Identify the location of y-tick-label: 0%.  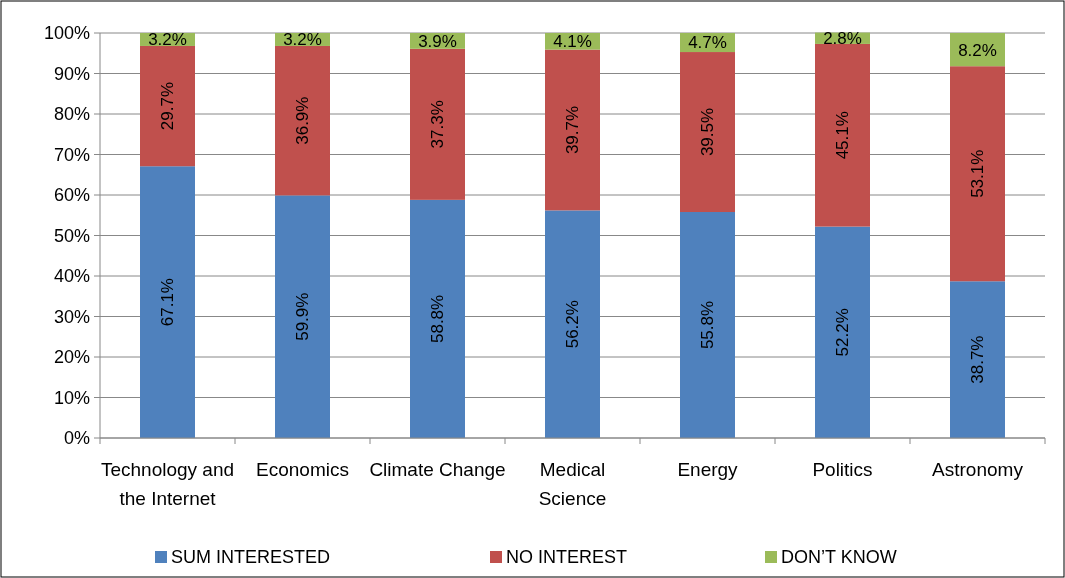
(76, 438).